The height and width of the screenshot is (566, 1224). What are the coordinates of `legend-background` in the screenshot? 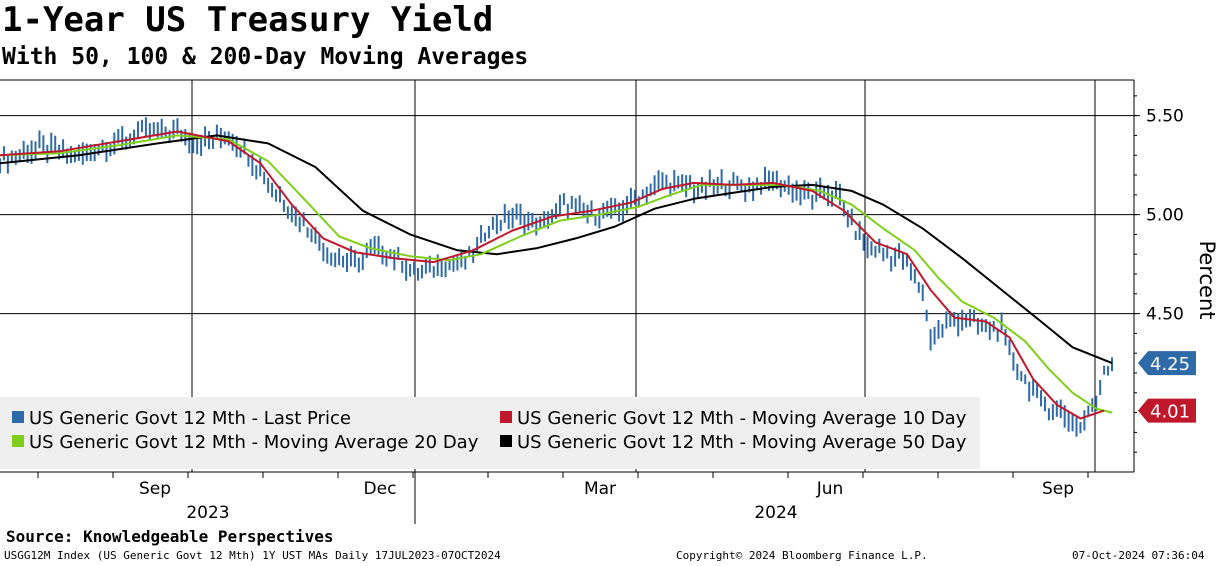 It's located at (490, 433).